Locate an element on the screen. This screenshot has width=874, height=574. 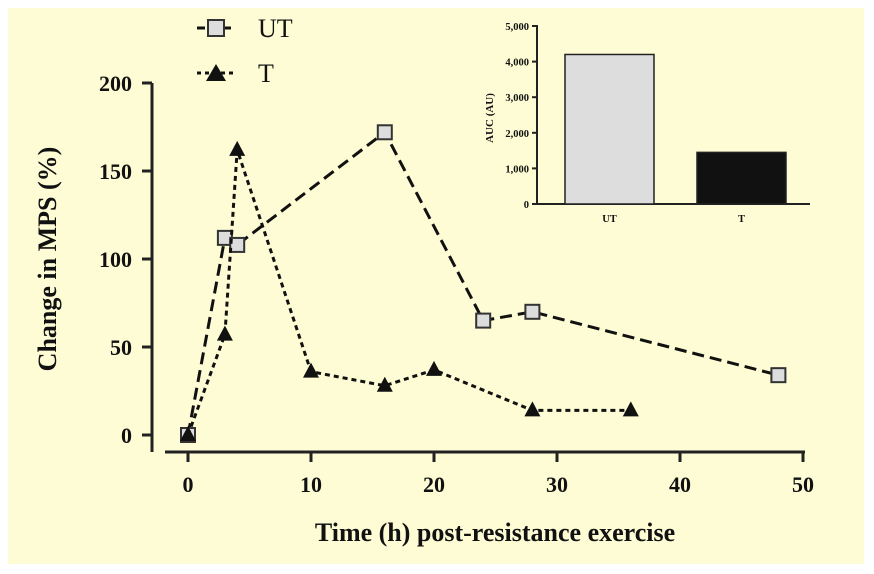
inset-y-tick-label: 4,000 is located at coordinates (517, 63).